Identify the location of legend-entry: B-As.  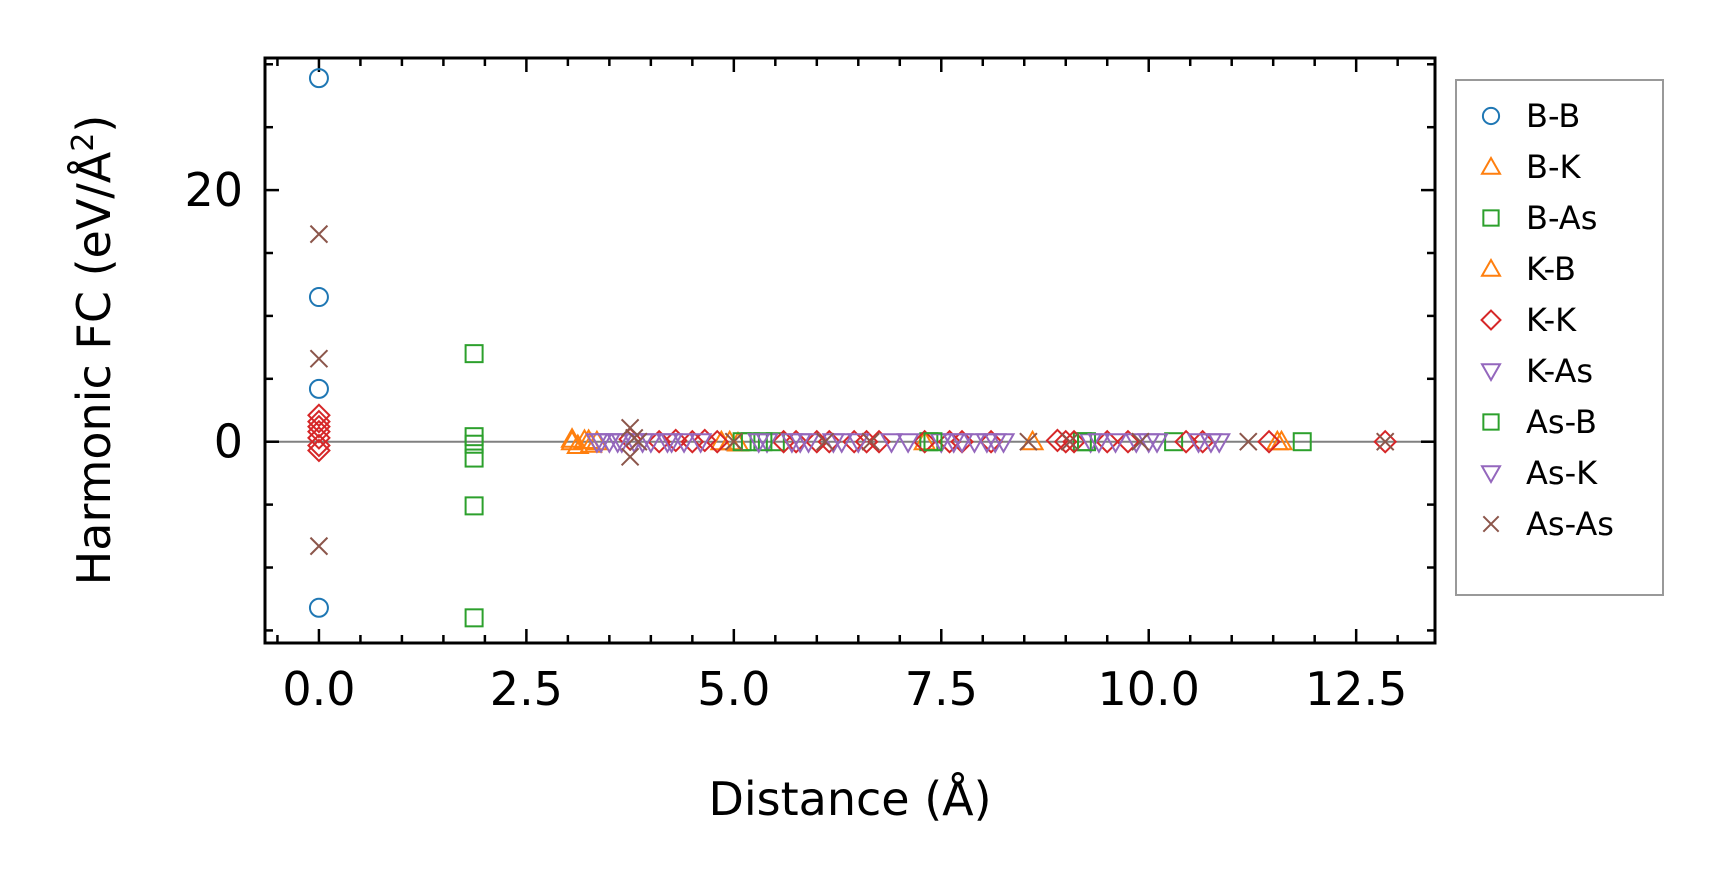
(1539, 218).